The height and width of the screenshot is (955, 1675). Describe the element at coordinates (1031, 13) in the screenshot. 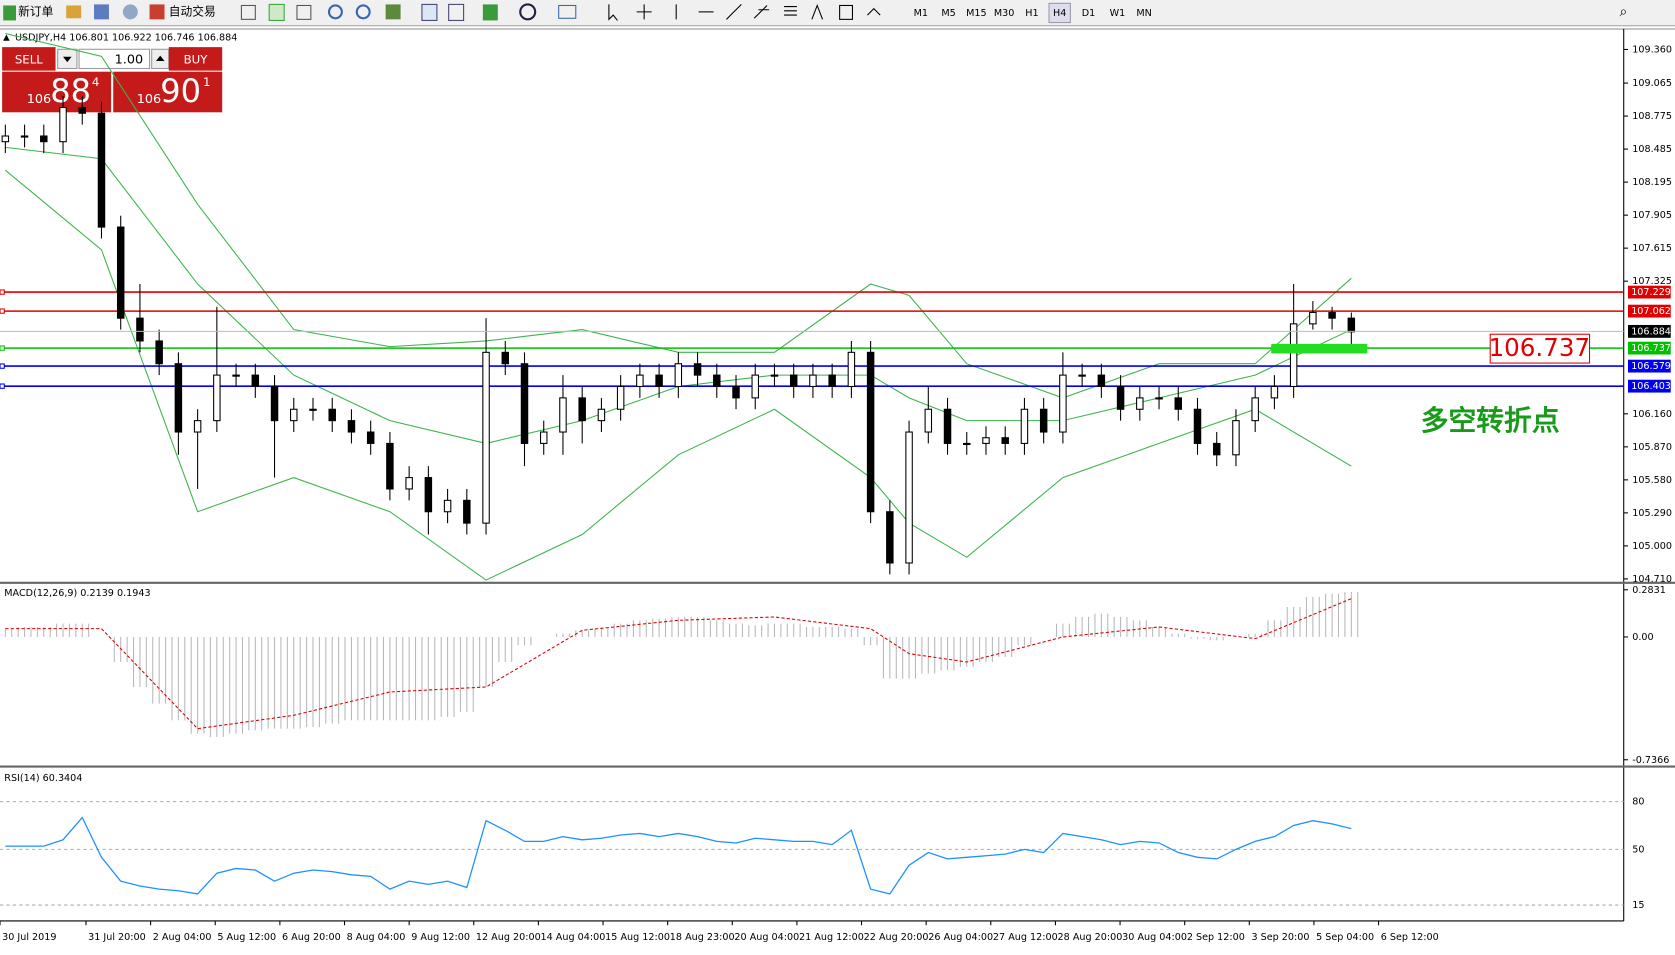

I see `timeframe-button: H1` at that location.